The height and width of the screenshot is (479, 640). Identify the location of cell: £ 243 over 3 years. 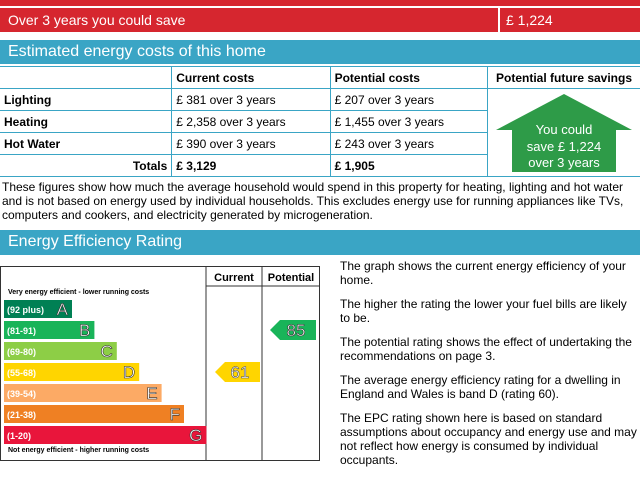
(409, 143).